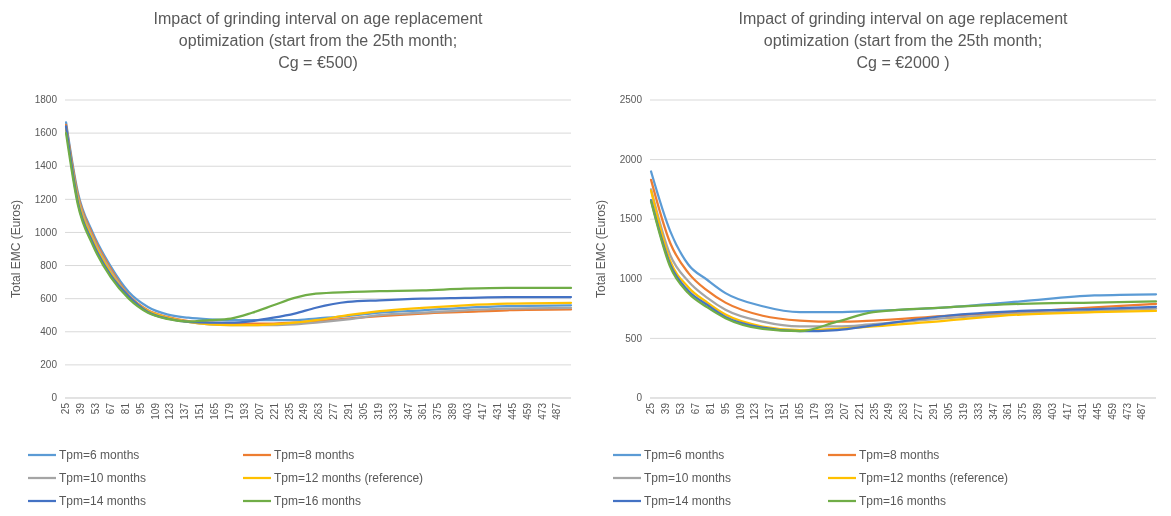  What do you see at coordinates (46, 199) in the screenshot?
I see `y-tick-label: 1200` at bounding box center [46, 199].